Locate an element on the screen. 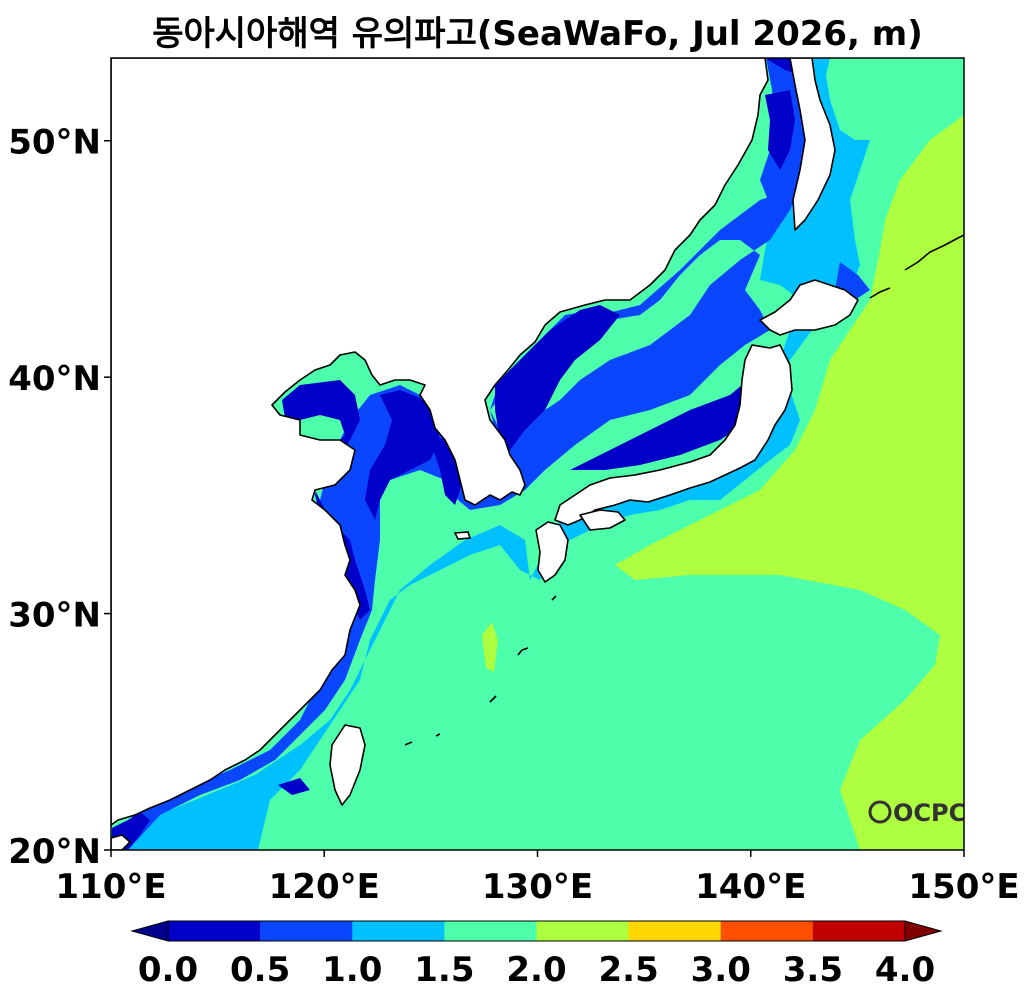  colorbar-under-arrow is located at coordinates (149, 931).